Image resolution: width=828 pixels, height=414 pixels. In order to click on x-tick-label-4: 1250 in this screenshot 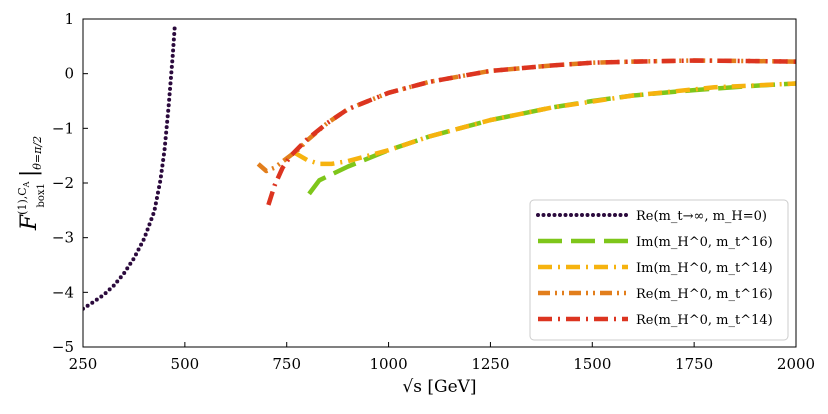, I will do `click(490, 364)`.